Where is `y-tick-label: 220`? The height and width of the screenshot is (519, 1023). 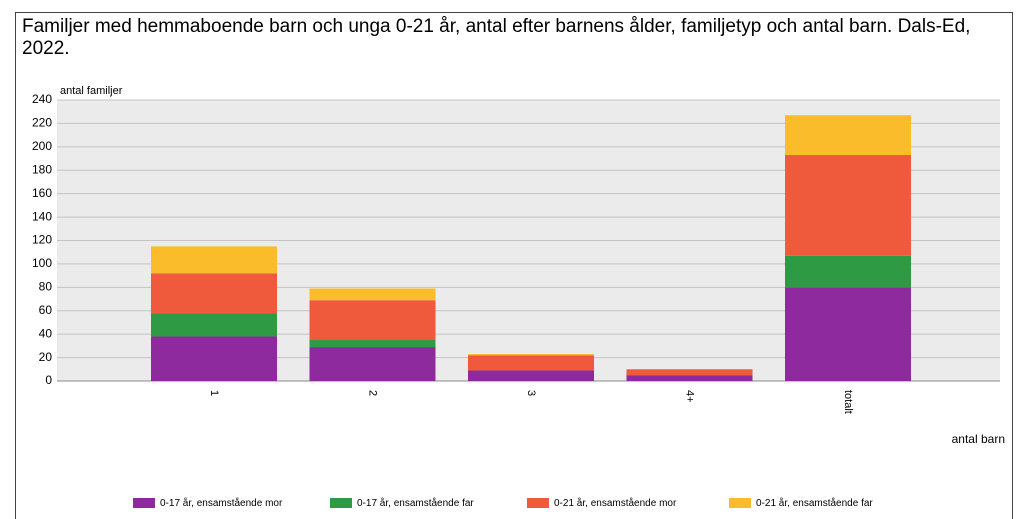 y-tick-label: 220 is located at coordinates (42, 123).